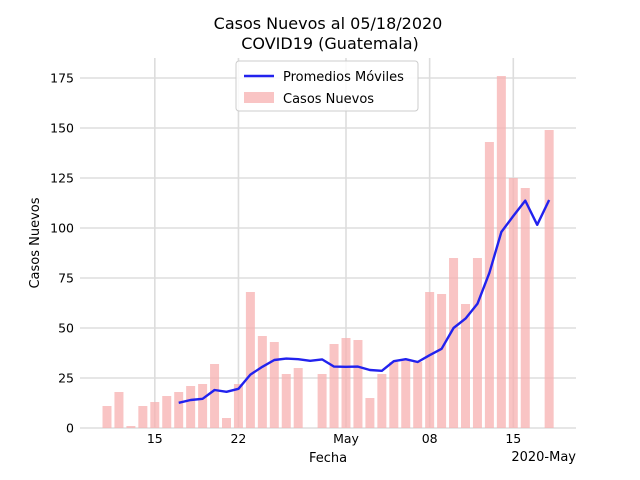 The height and width of the screenshot is (480, 640). What do you see at coordinates (62, 228) in the screenshot?
I see `y-tick-label: 100` at bounding box center [62, 228].